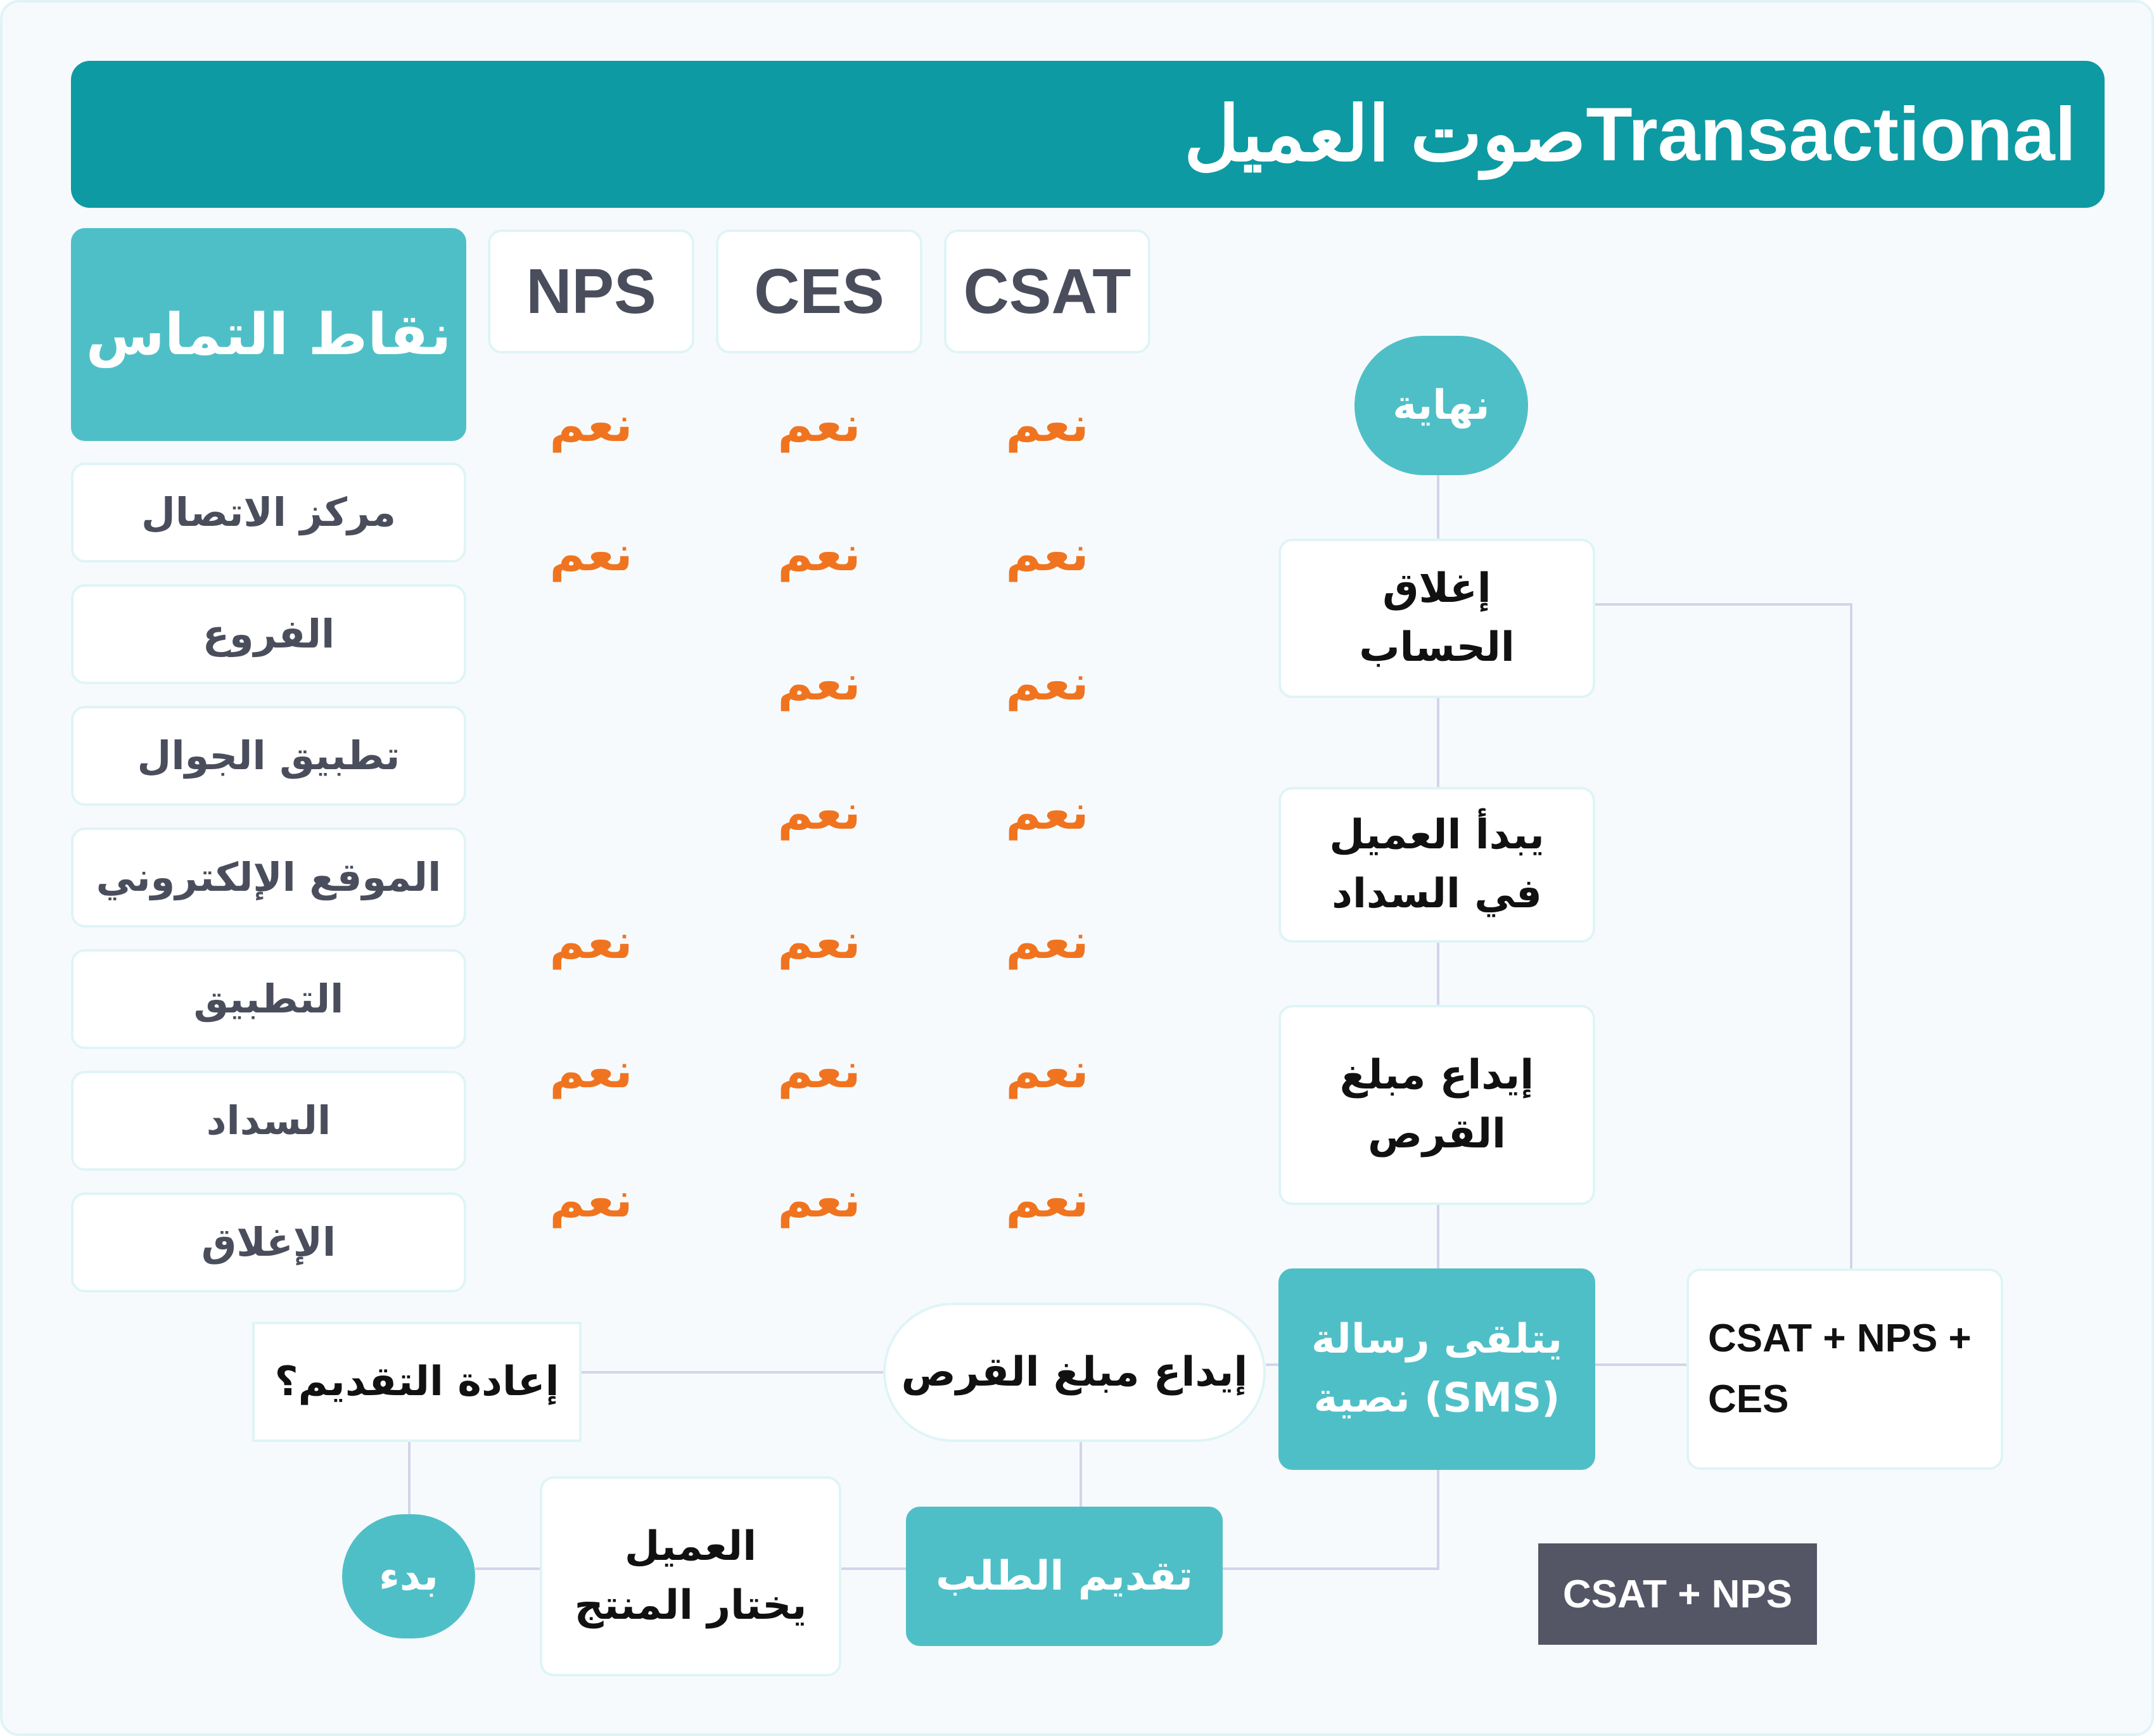 This screenshot has height=1736, width=2154. What do you see at coordinates (690, 1576) in the screenshot?
I see `flow-choose-product: العميل يختار المنتج` at bounding box center [690, 1576].